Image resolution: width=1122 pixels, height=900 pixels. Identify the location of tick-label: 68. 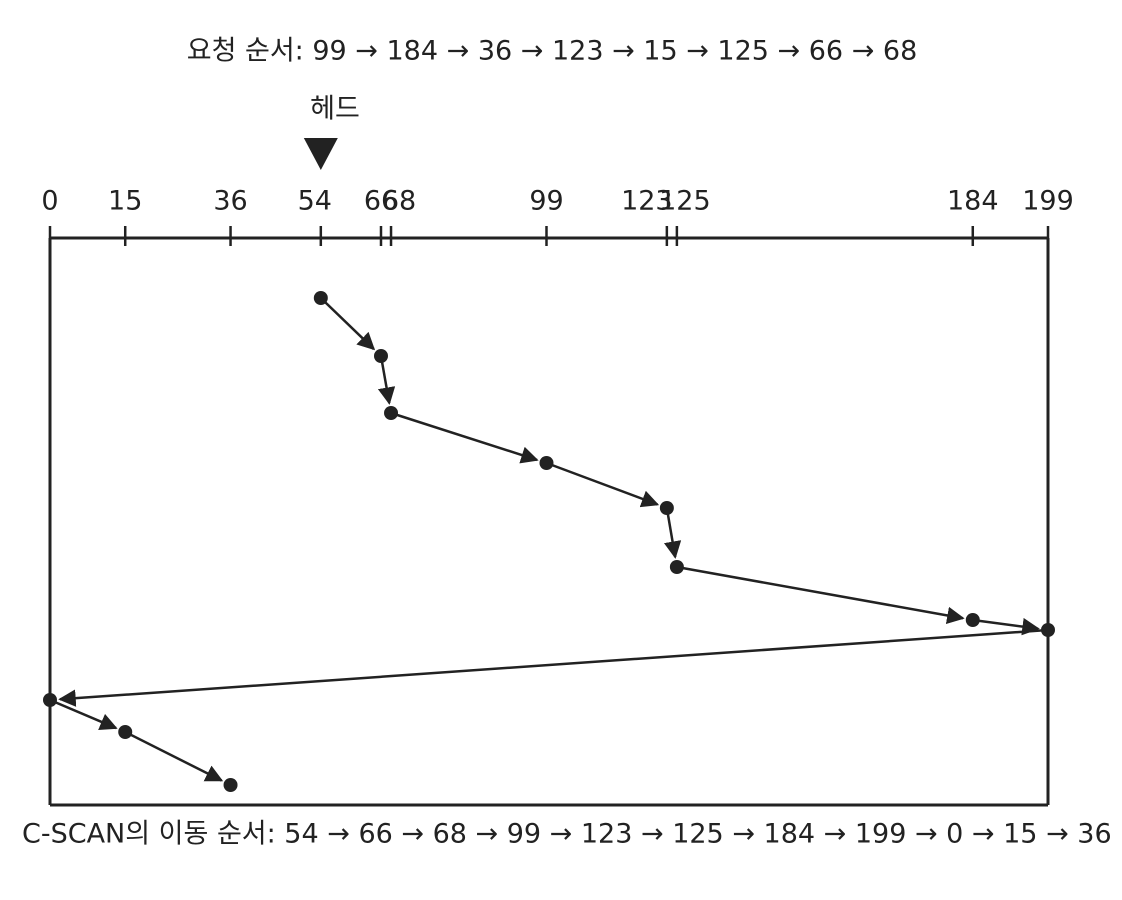
(399, 201).